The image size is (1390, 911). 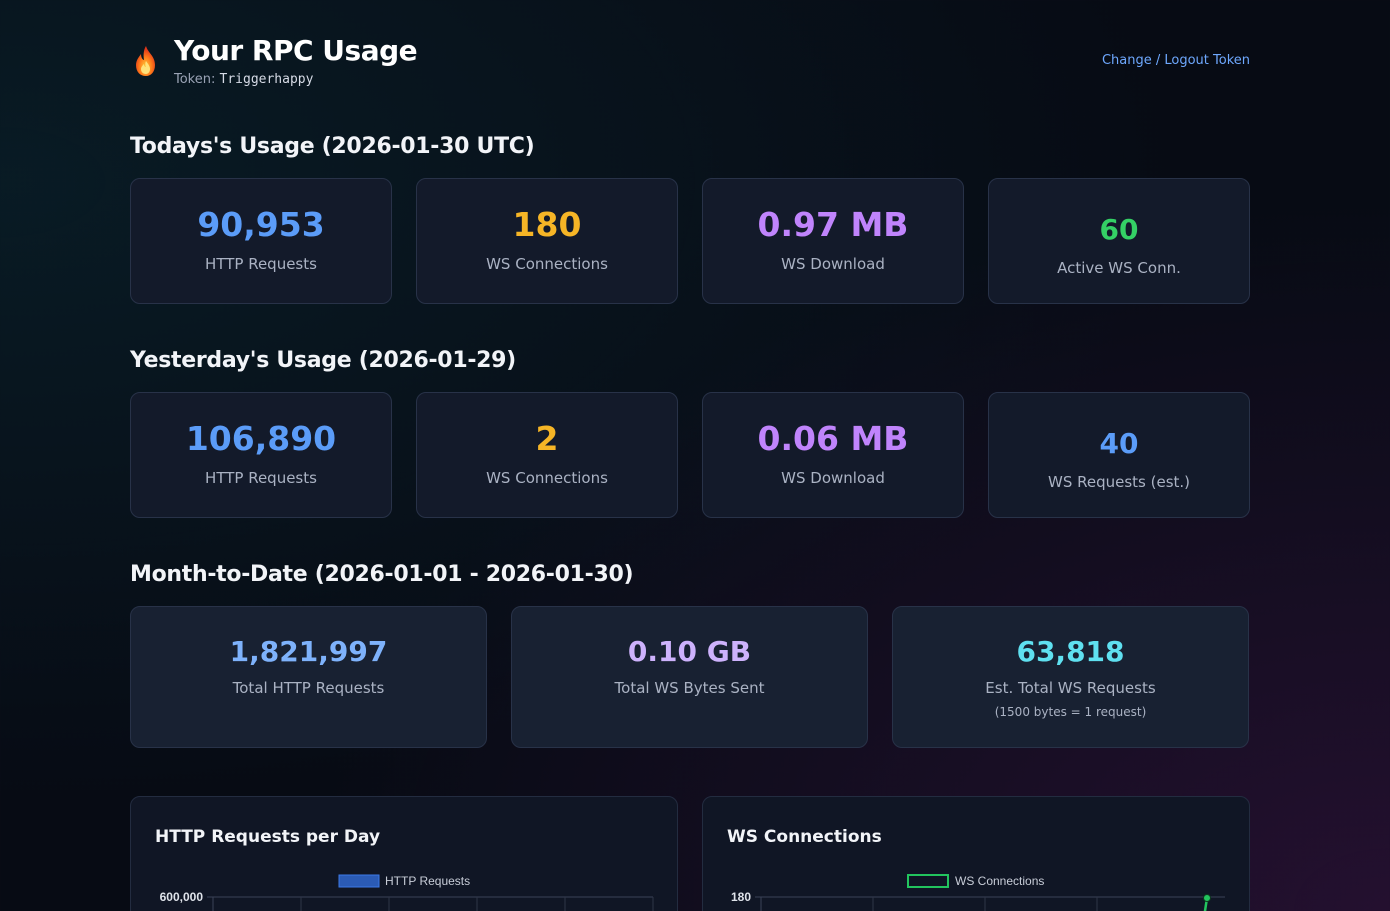 What do you see at coordinates (1175, 60) in the screenshot?
I see `logout-token-link: Change / Logout Token` at bounding box center [1175, 60].